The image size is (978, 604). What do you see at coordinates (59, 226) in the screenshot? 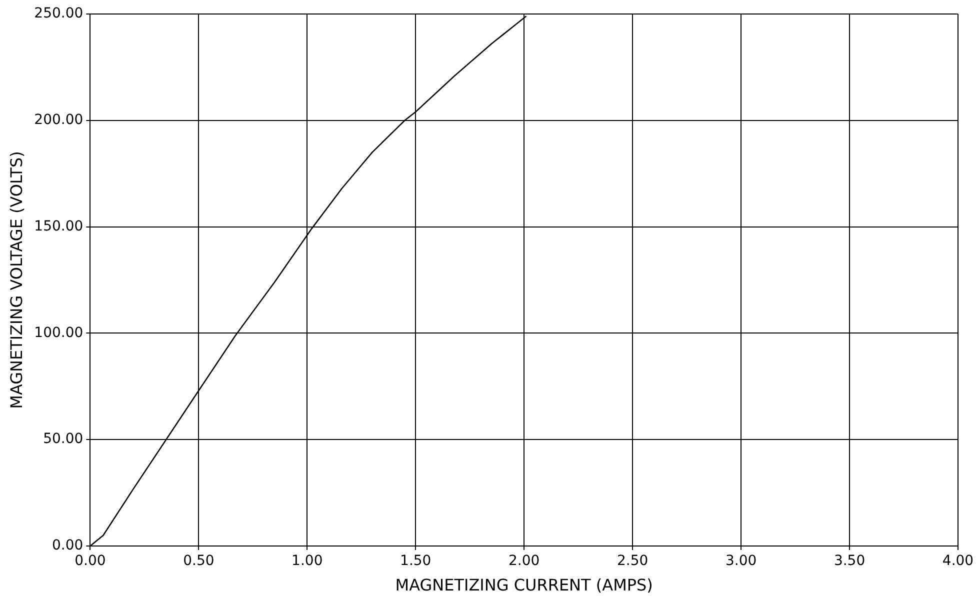
I see `y-tick-label: 150.00` at bounding box center [59, 226].